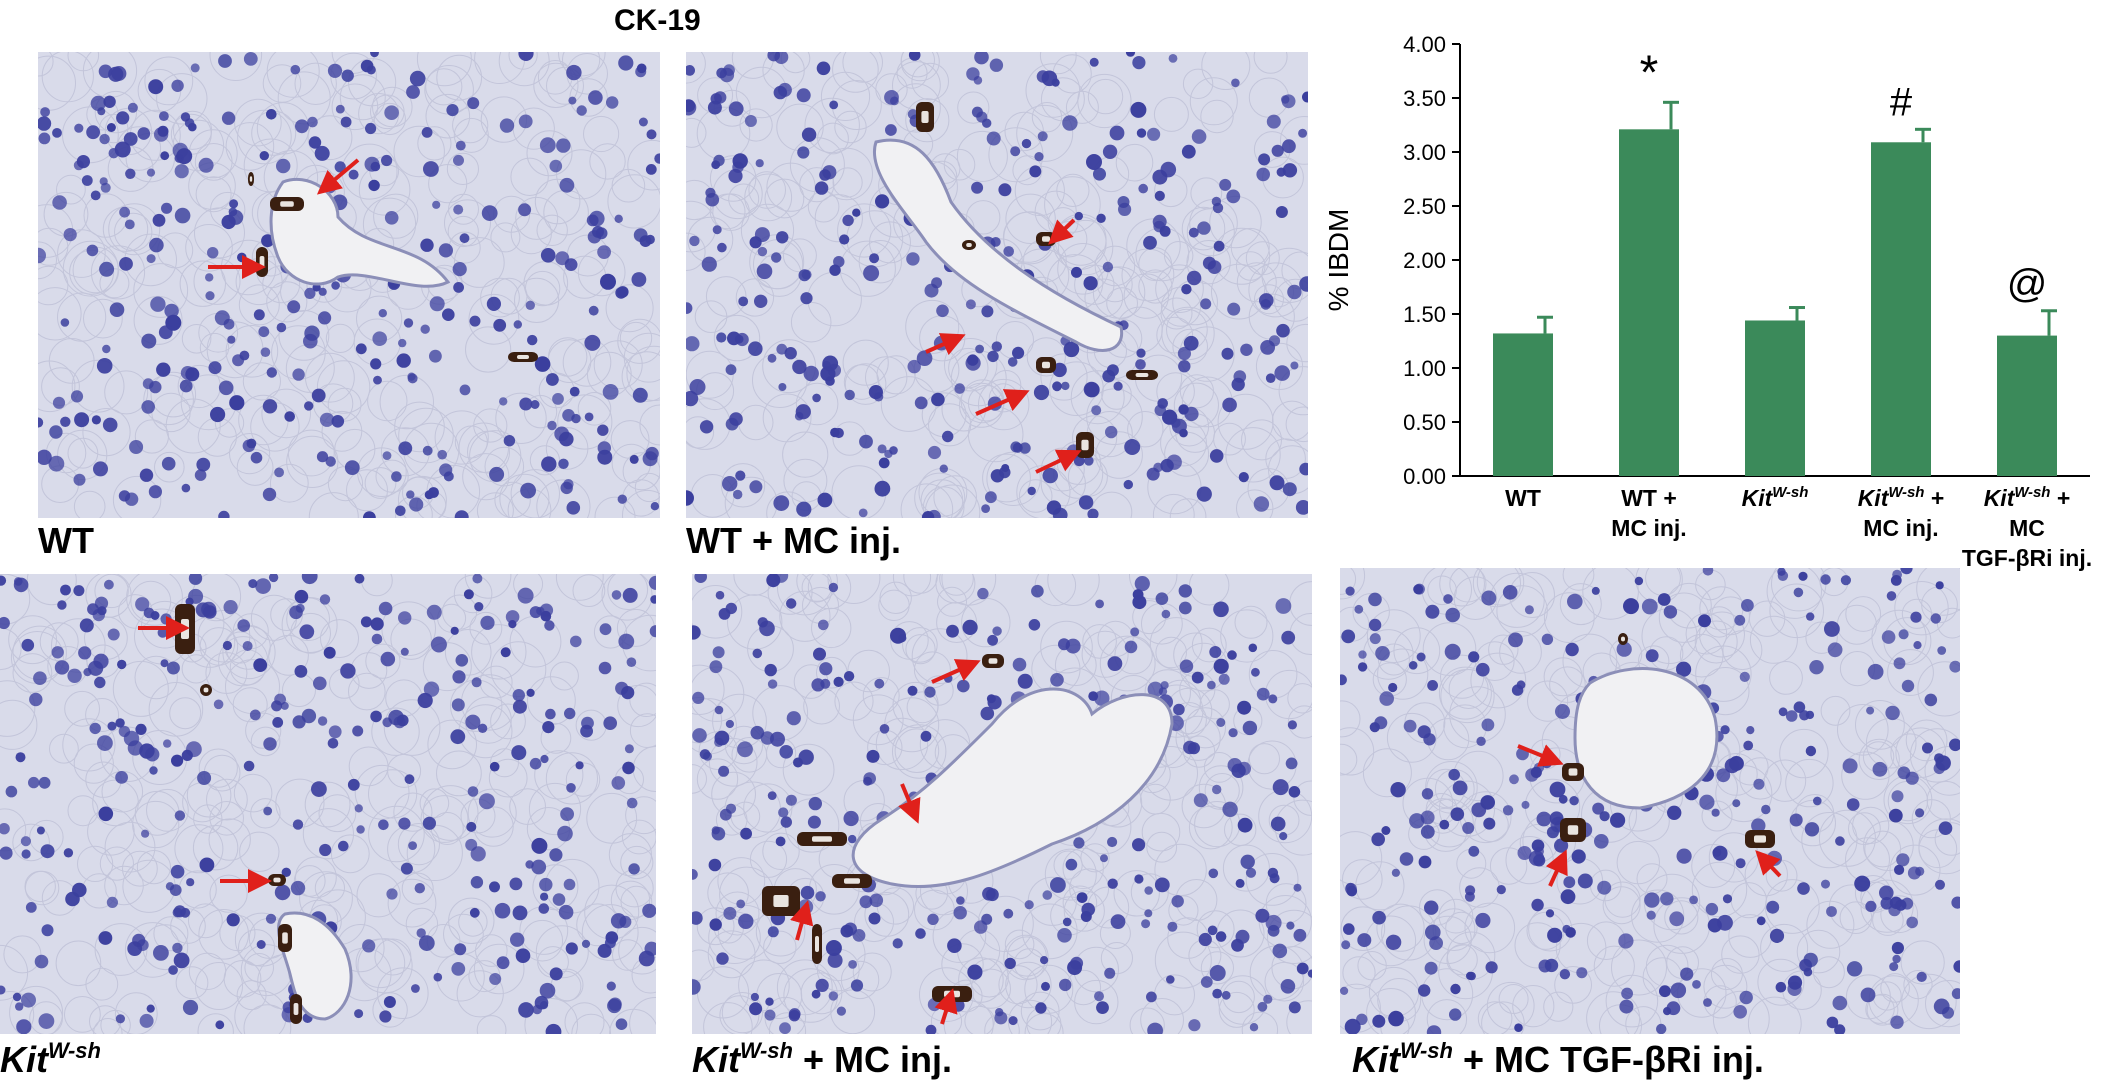  I want to click on caption-kit-mc-tgf-sup: W-sh, so click(1426, 1050).